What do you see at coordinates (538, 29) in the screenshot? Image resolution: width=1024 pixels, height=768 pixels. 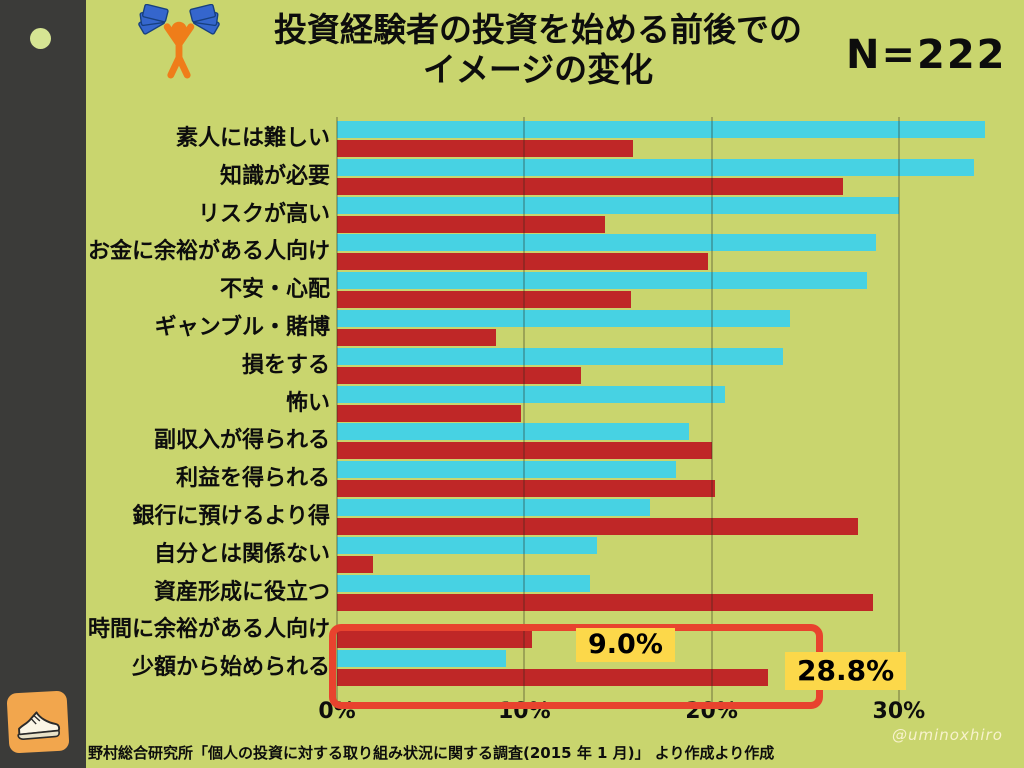 I see `title-line-1: 投資経験者の投資を始める前後での` at bounding box center [538, 29].